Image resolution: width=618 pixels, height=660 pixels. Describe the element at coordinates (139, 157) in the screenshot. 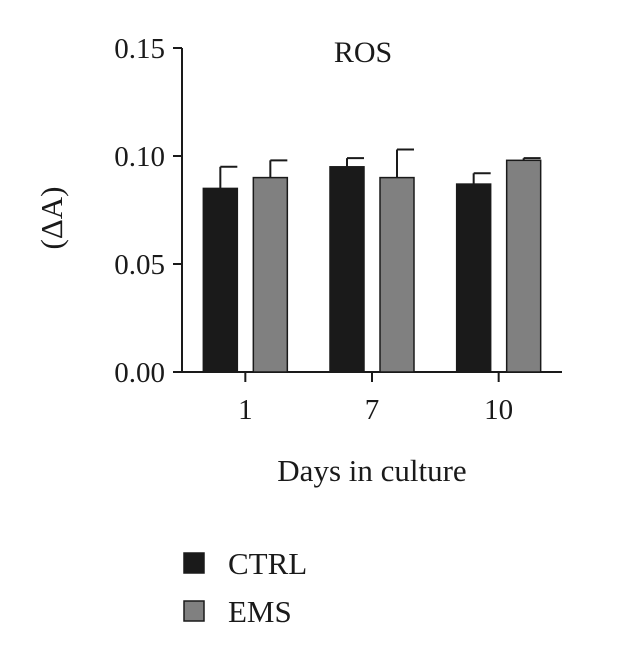

I see `y-tick-label: 0.10` at that location.